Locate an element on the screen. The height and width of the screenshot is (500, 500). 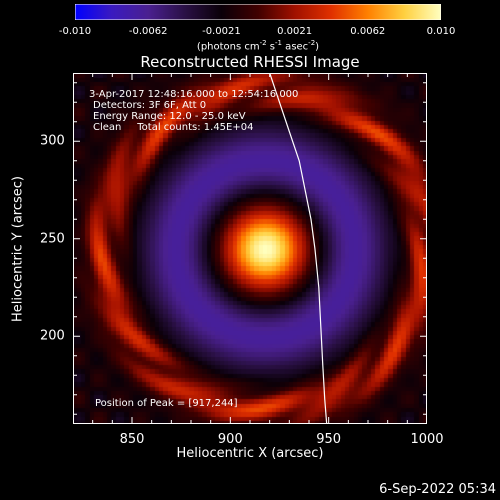
colorbar-tick-label: 0.010 is located at coordinates (441, 31).